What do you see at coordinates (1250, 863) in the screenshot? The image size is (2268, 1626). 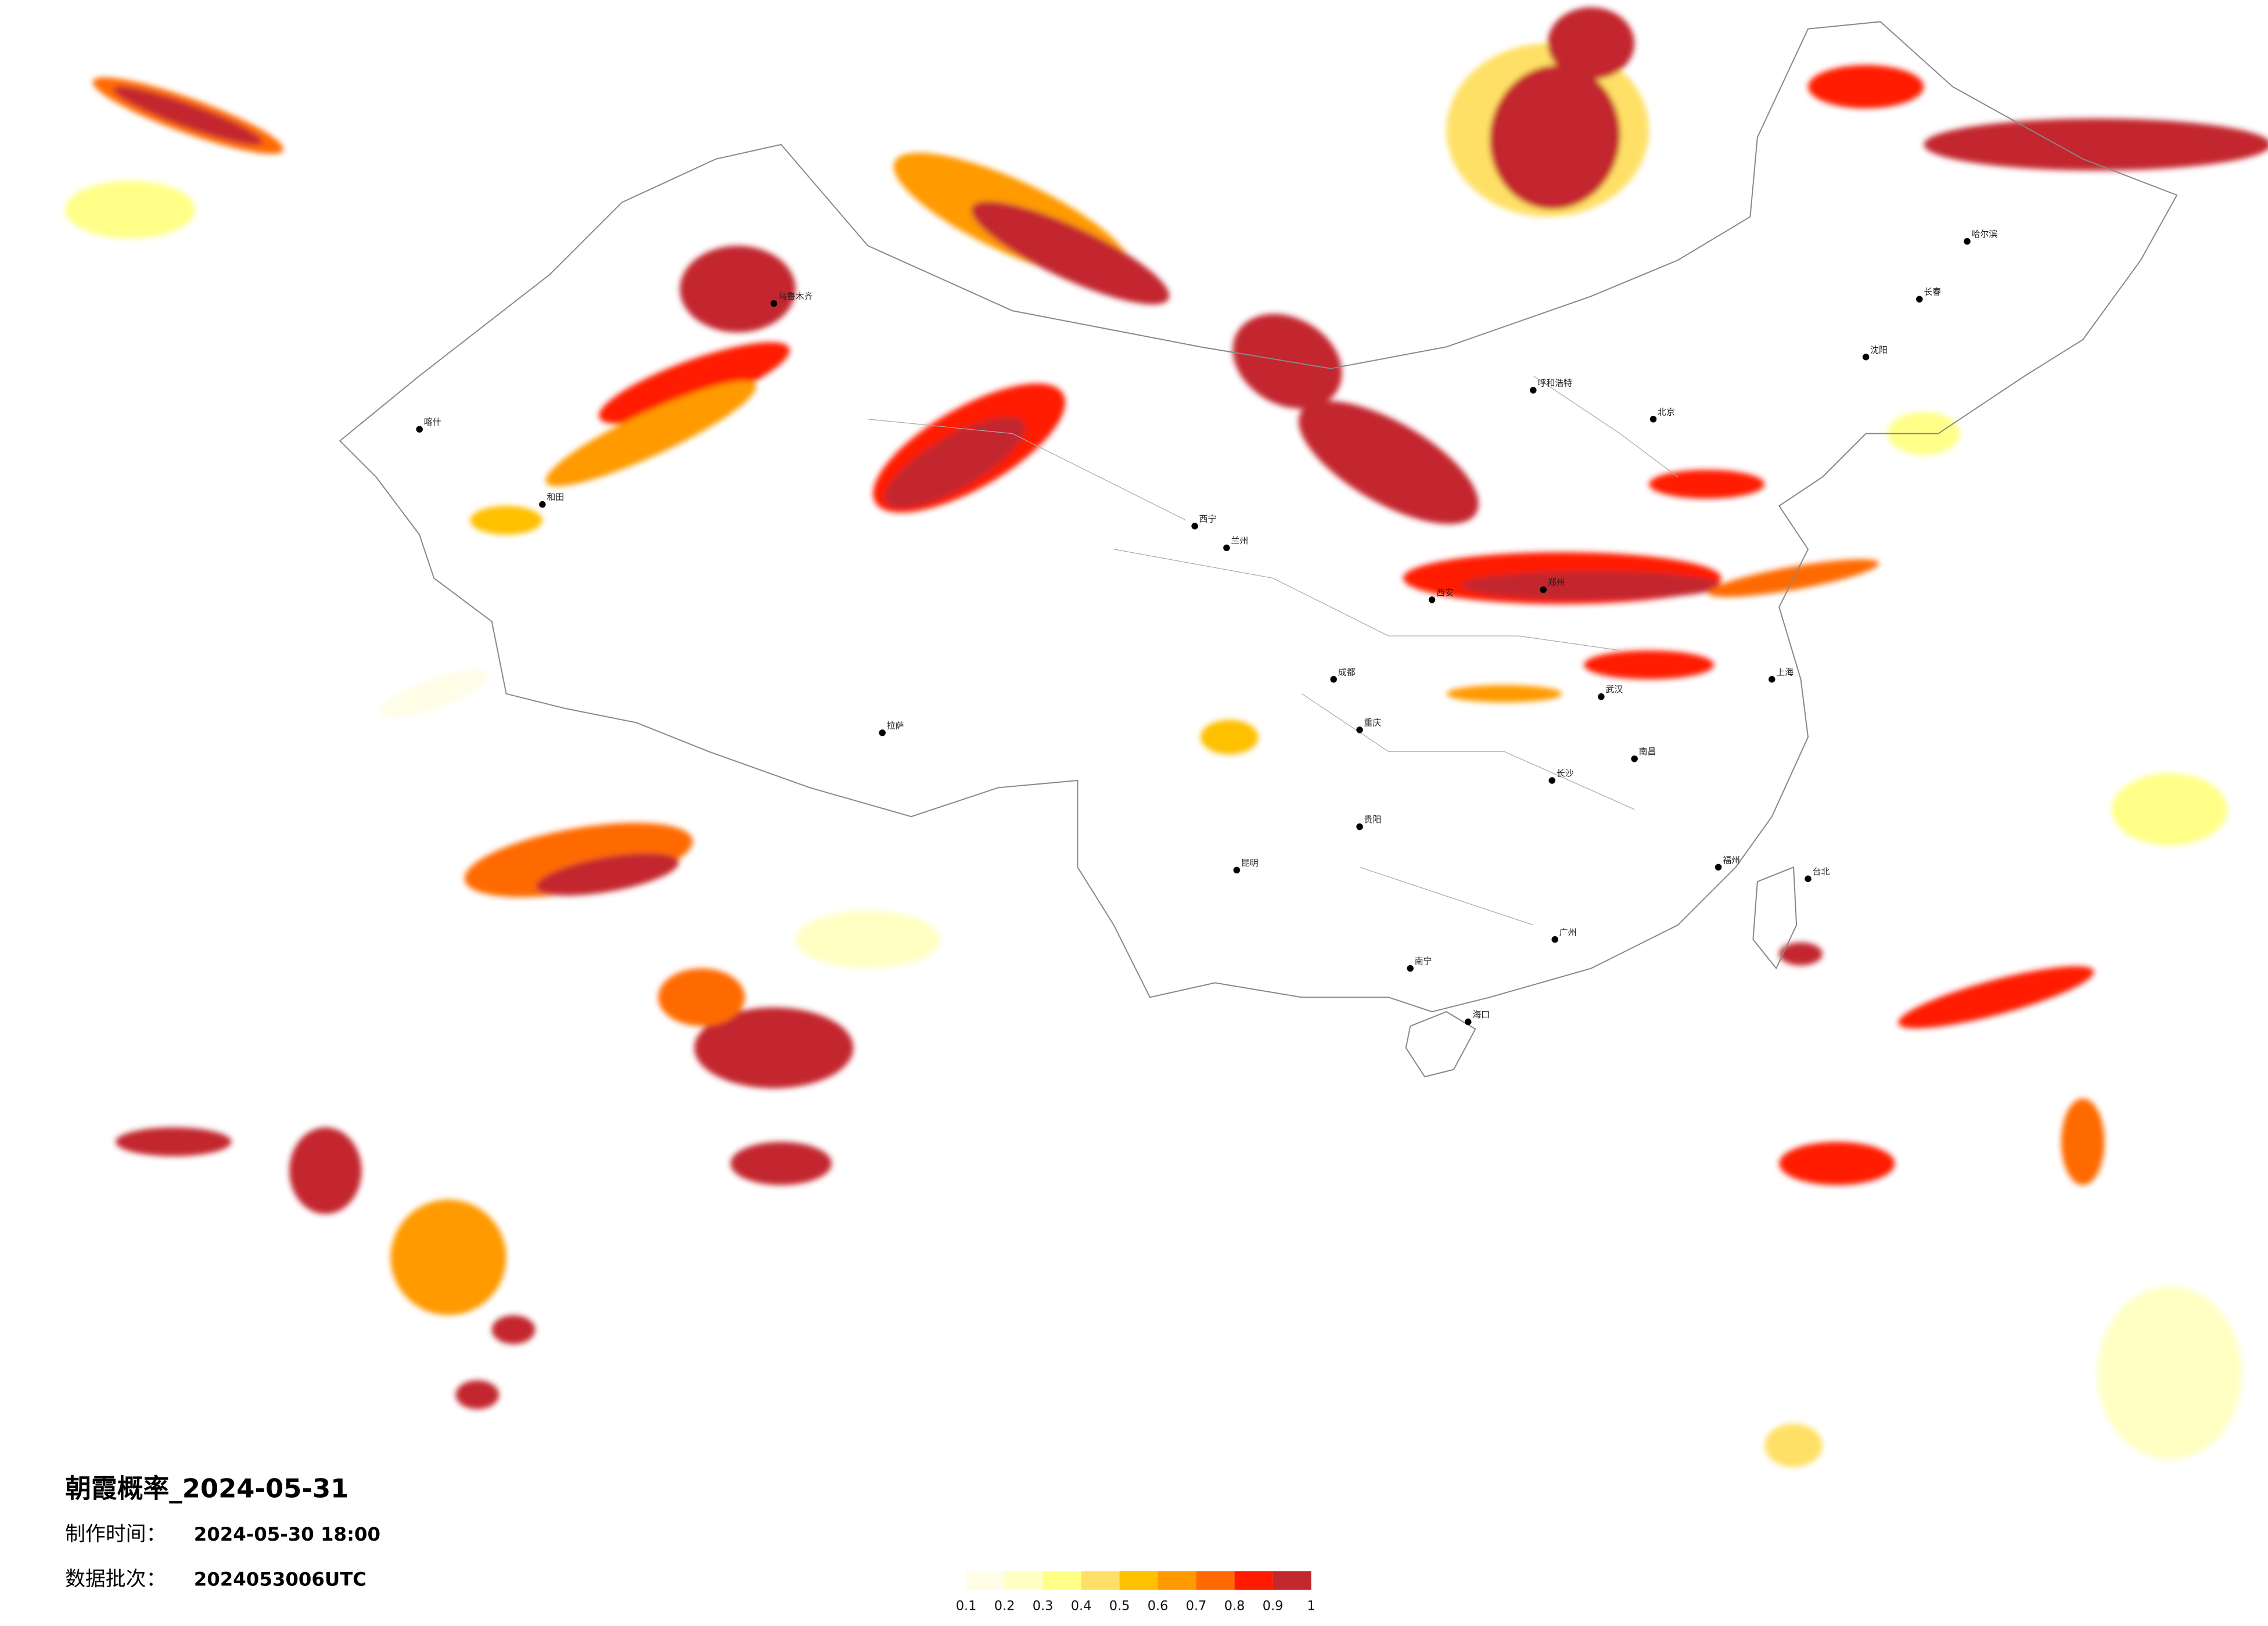 I see `city-label: 昆明` at bounding box center [1250, 863].